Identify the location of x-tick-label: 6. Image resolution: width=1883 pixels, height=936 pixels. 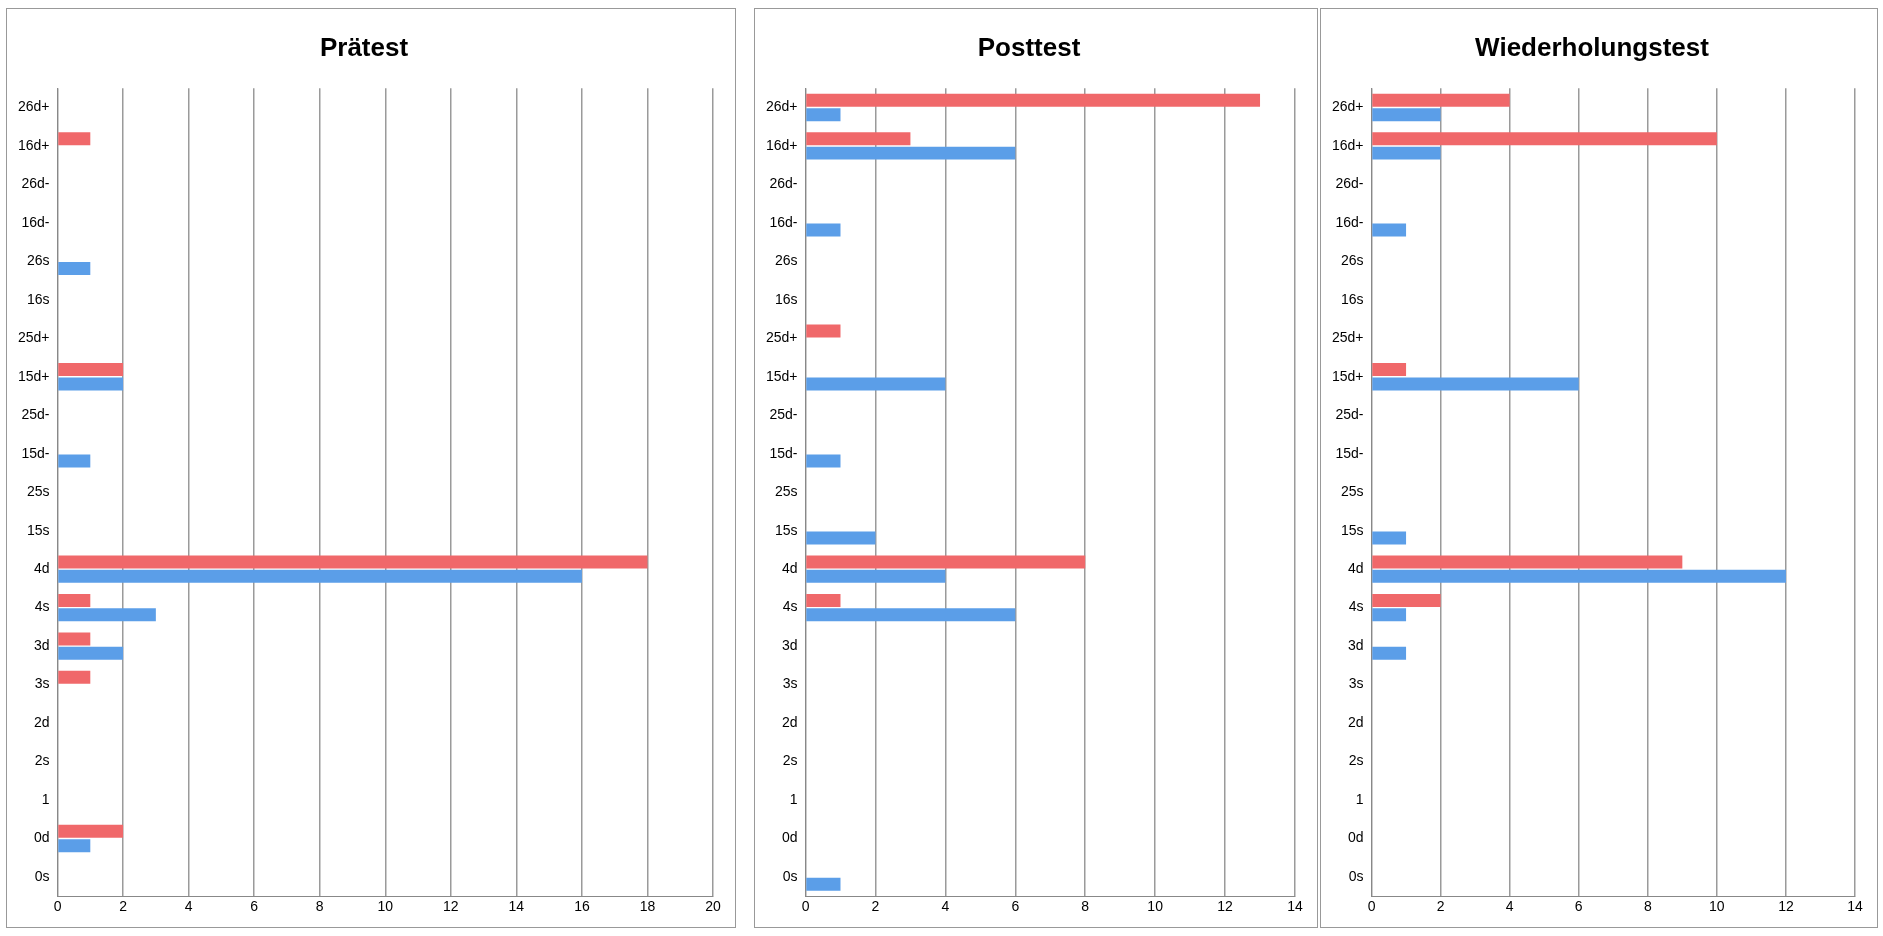
(1015, 906).